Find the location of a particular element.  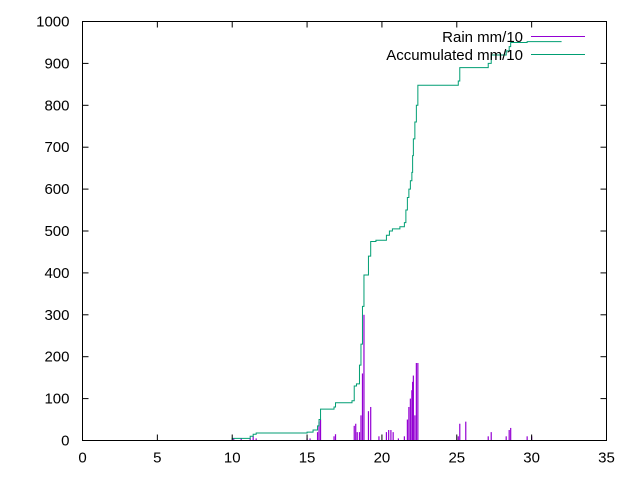

y-tick-label: 800 is located at coordinates (56, 105).